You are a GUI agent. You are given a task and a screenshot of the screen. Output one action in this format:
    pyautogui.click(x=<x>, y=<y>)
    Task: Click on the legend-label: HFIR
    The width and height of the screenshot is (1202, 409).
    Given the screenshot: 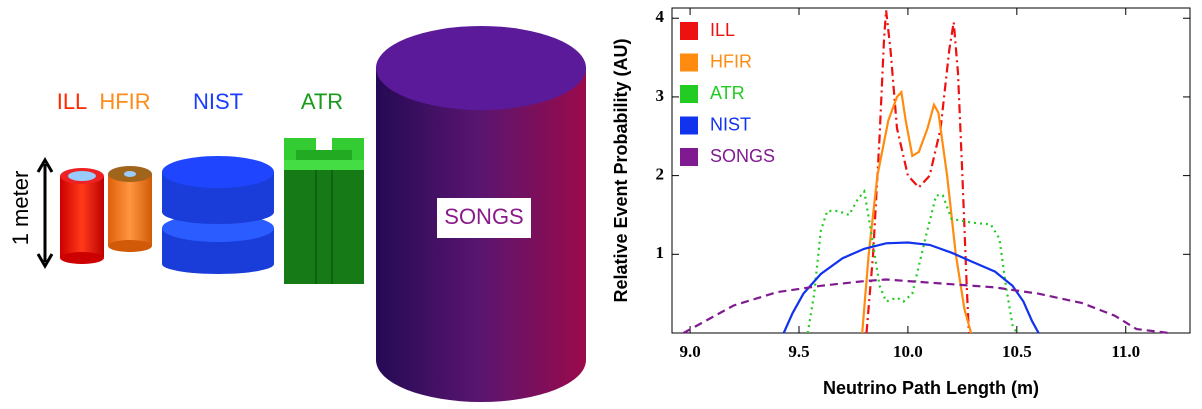 What is the action you would take?
    pyautogui.click(x=731, y=61)
    